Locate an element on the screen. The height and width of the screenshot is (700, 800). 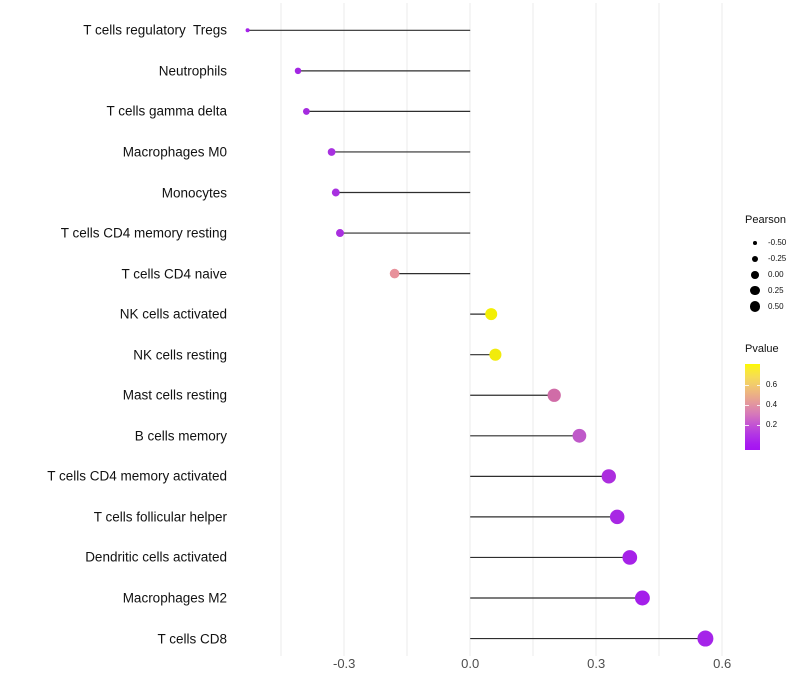
size-legend-entry: 0.50 is located at coordinates (765, 307).